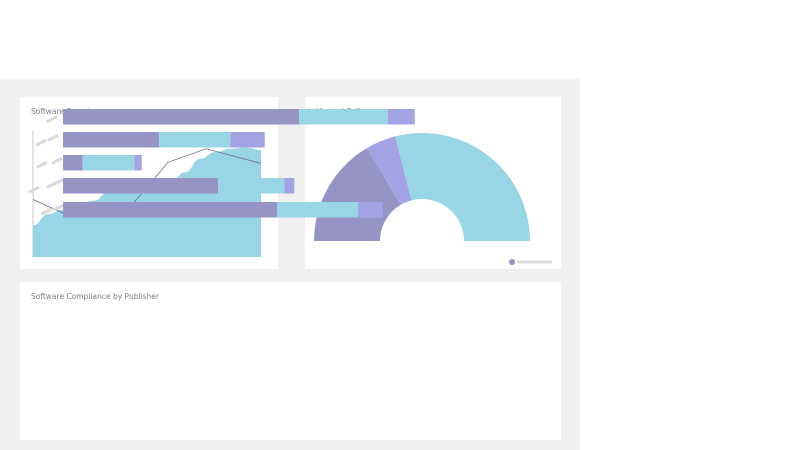  I want to click on unused-software-card: Unused Software, so click(433, 183).